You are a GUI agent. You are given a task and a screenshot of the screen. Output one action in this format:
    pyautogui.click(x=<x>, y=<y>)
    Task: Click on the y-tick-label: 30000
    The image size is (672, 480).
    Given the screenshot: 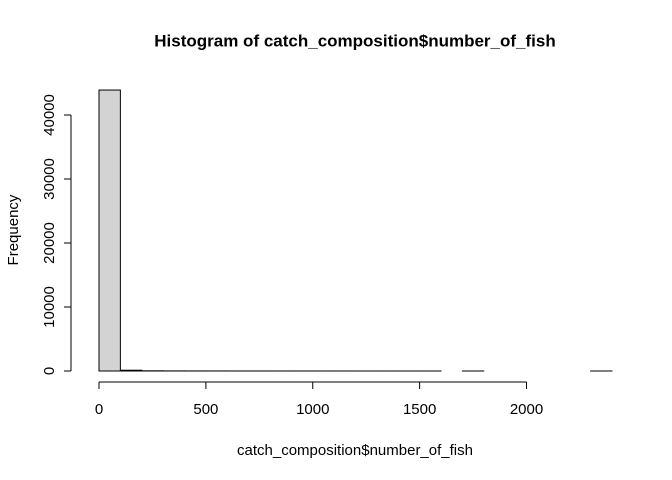 What is the action you would take?
    pyautogui.click(x=49, y=179)
    